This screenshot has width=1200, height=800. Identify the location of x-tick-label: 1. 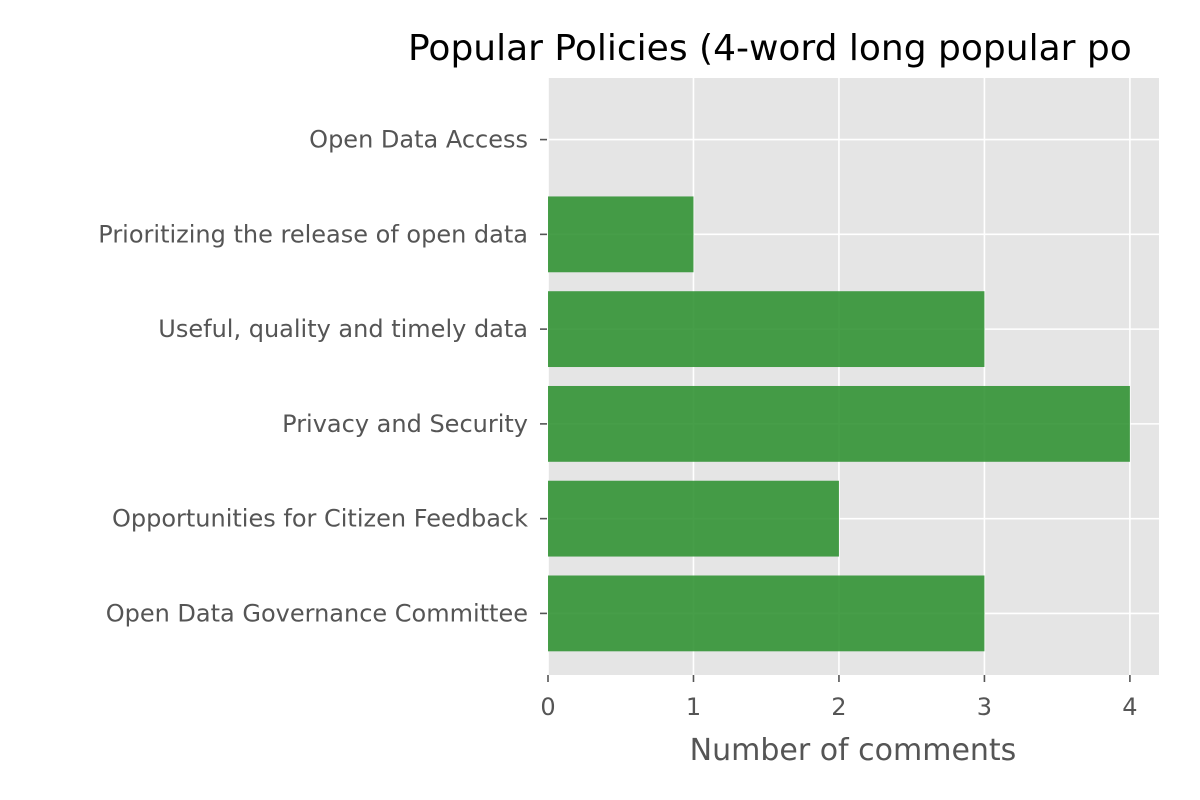
(693, 707).